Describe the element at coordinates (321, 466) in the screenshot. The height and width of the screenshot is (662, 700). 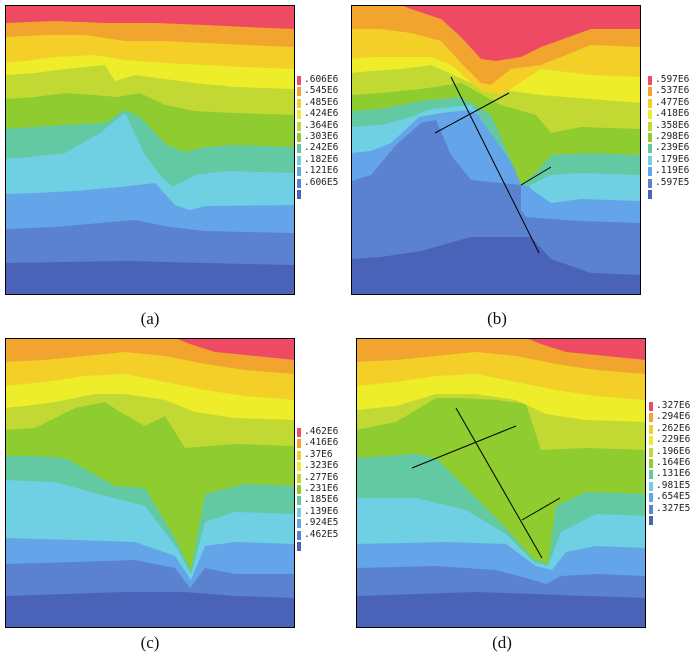
I see `legend-label: .323E6` at that location.